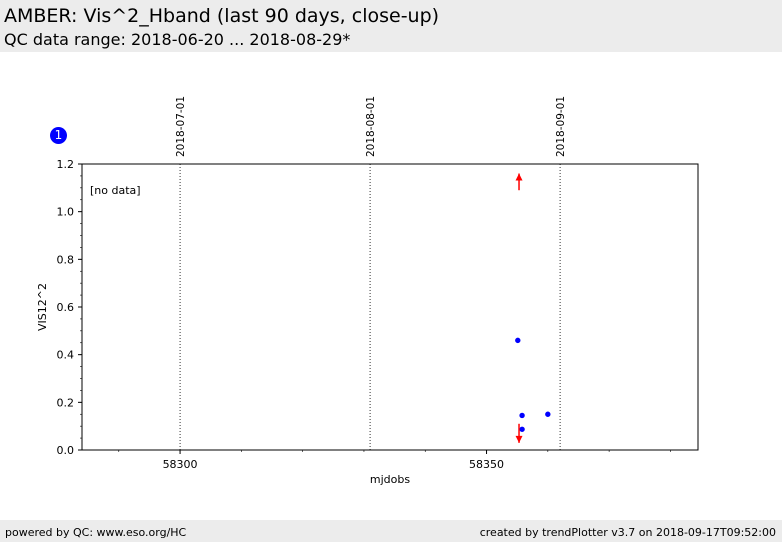 The width and height of the screenshot is (782, 542). I want to click on y-axis-label: VIS12^2, so click(42, 307).